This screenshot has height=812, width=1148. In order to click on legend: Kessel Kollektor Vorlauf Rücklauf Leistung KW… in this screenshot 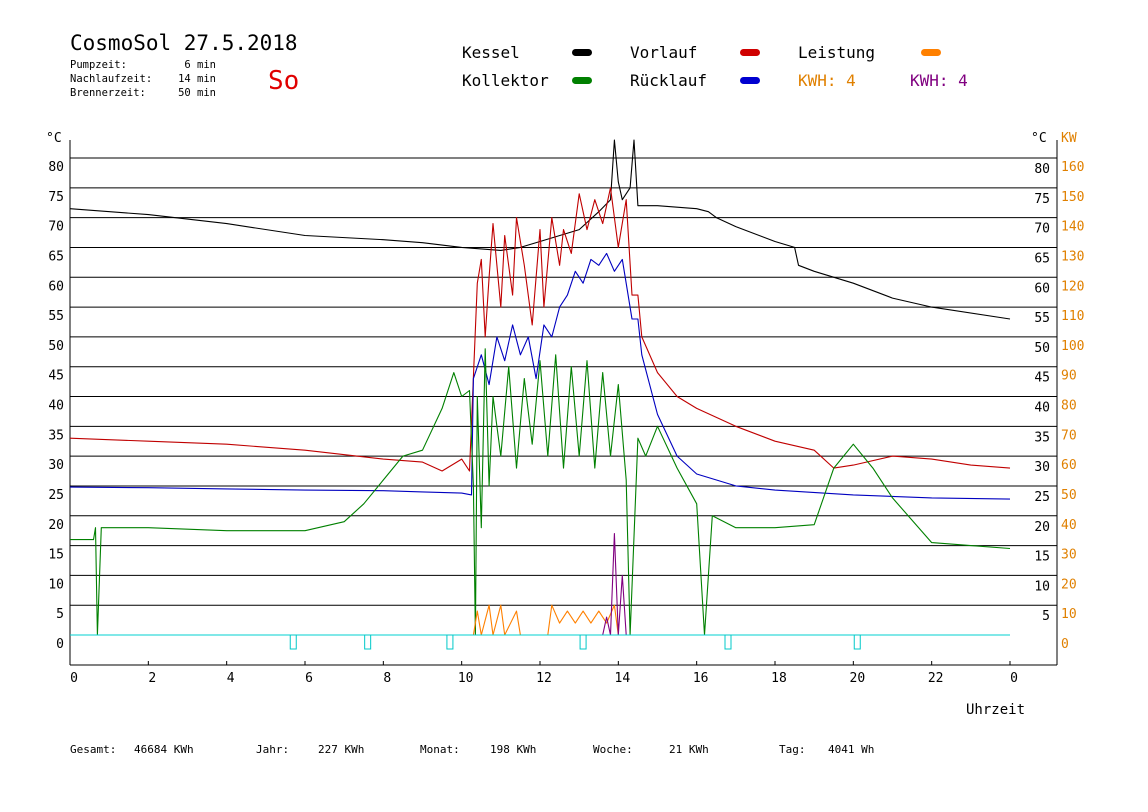, I will do `click(715, 66)`.